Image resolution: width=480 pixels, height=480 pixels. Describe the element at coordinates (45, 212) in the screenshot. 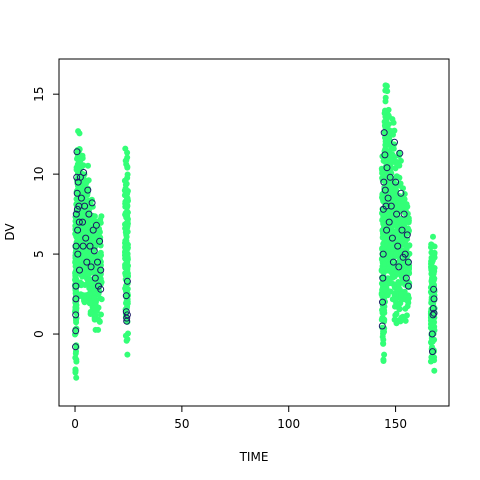

I see `y-axis: 0 5 10 15` at that location.